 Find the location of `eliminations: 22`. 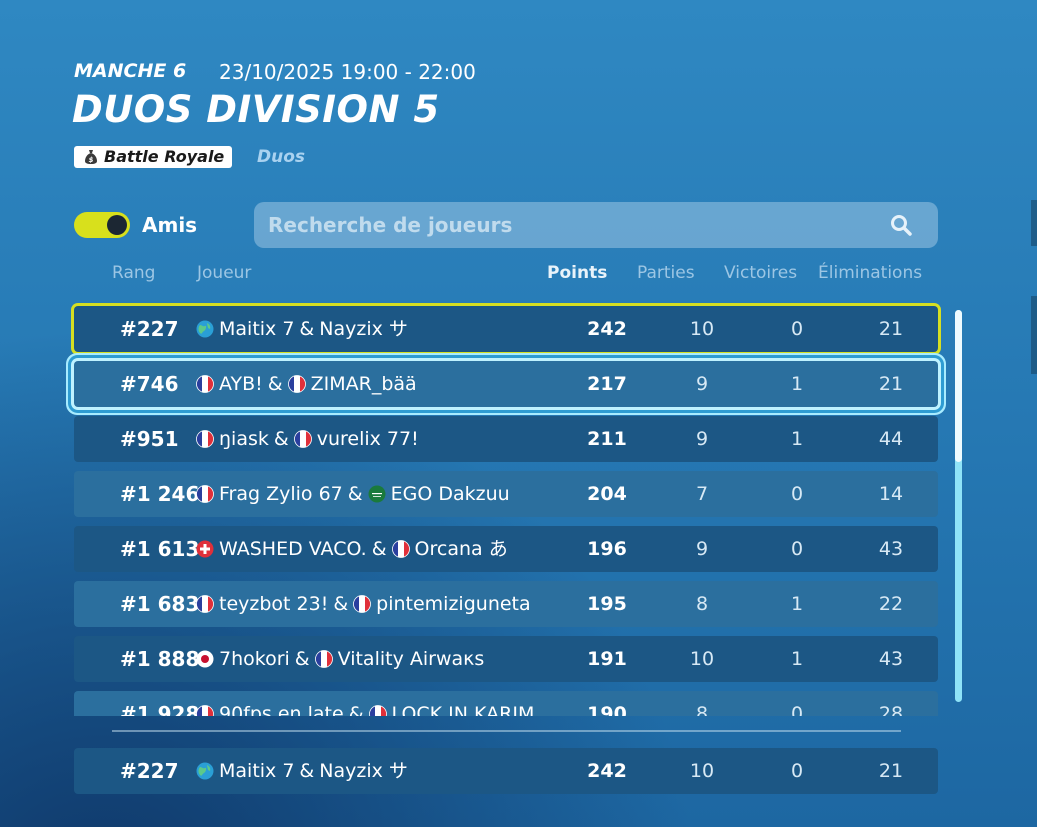

eliminations: 22 is located at coordinates (891, 604).